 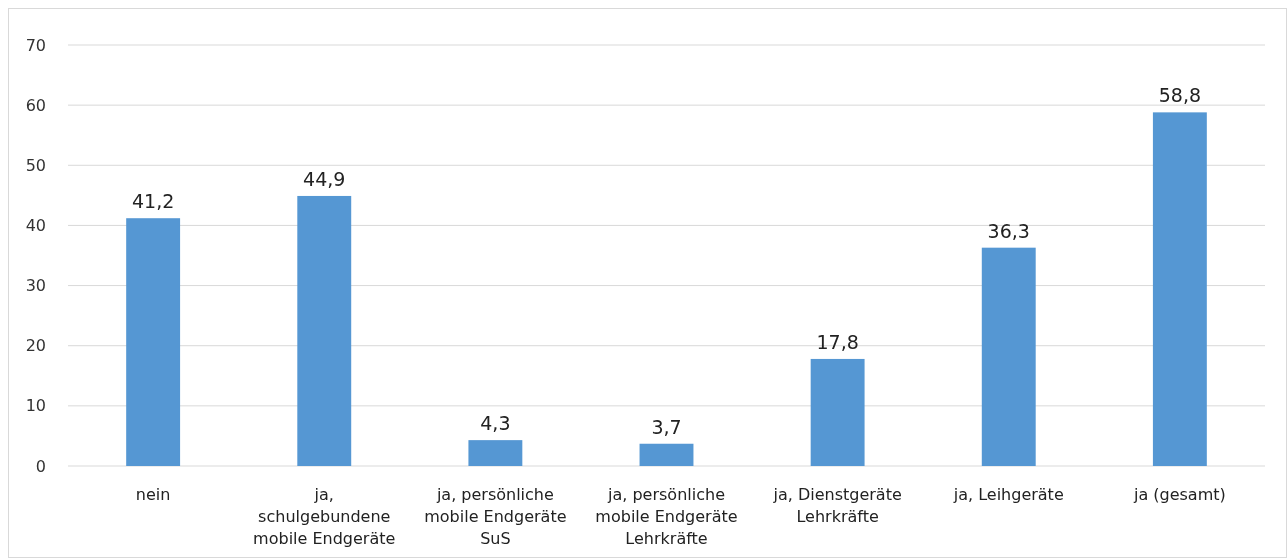 What do you see at coordinates (666, 516) in the screenshot?
I see `x-tick-label: ja, persönliche mobile Endgeräte Lehrkräfte` at bounding box center [666, 516].